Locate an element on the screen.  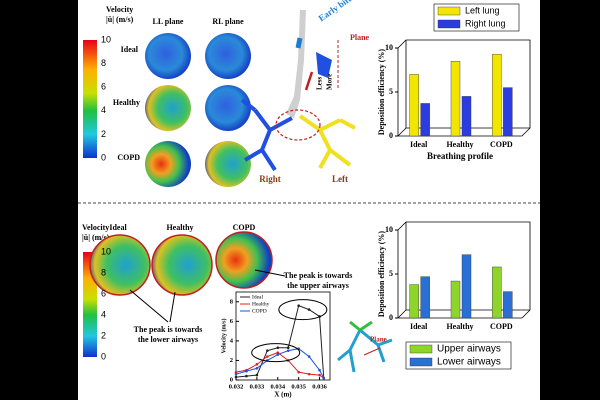
legend-label: COPD is located at coordinates (259, 311).